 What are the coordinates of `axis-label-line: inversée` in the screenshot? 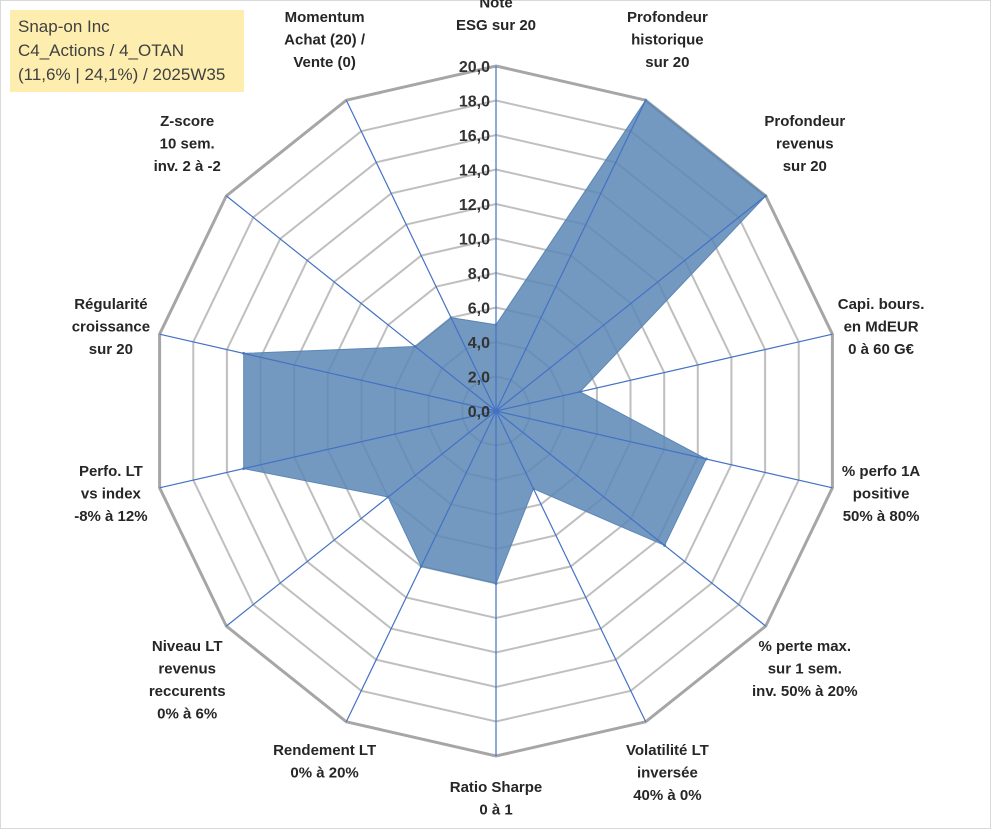 It's located at (667, 772).